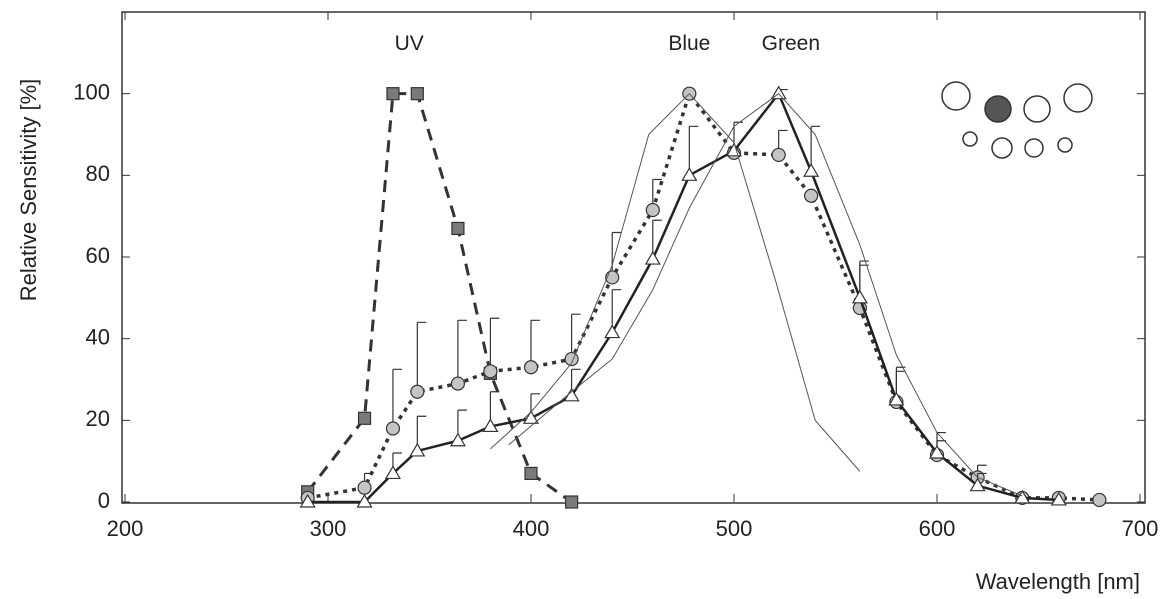 The height and width of the screenshot is (599, 1173). Describe the element at coordinates (1140, 528) in the screenshot. I see `x-tick-label: 700` at that location.